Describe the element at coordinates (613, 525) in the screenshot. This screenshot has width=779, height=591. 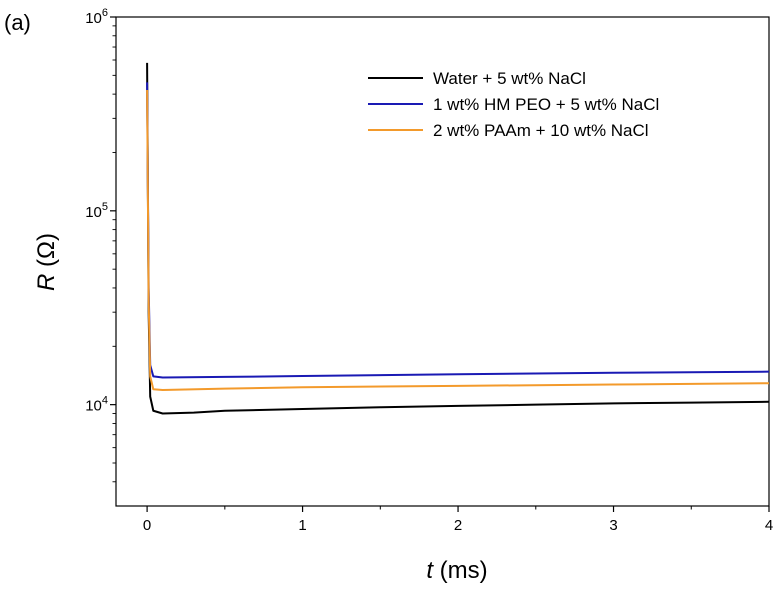
I see `x-tick-label: 3` at that location.